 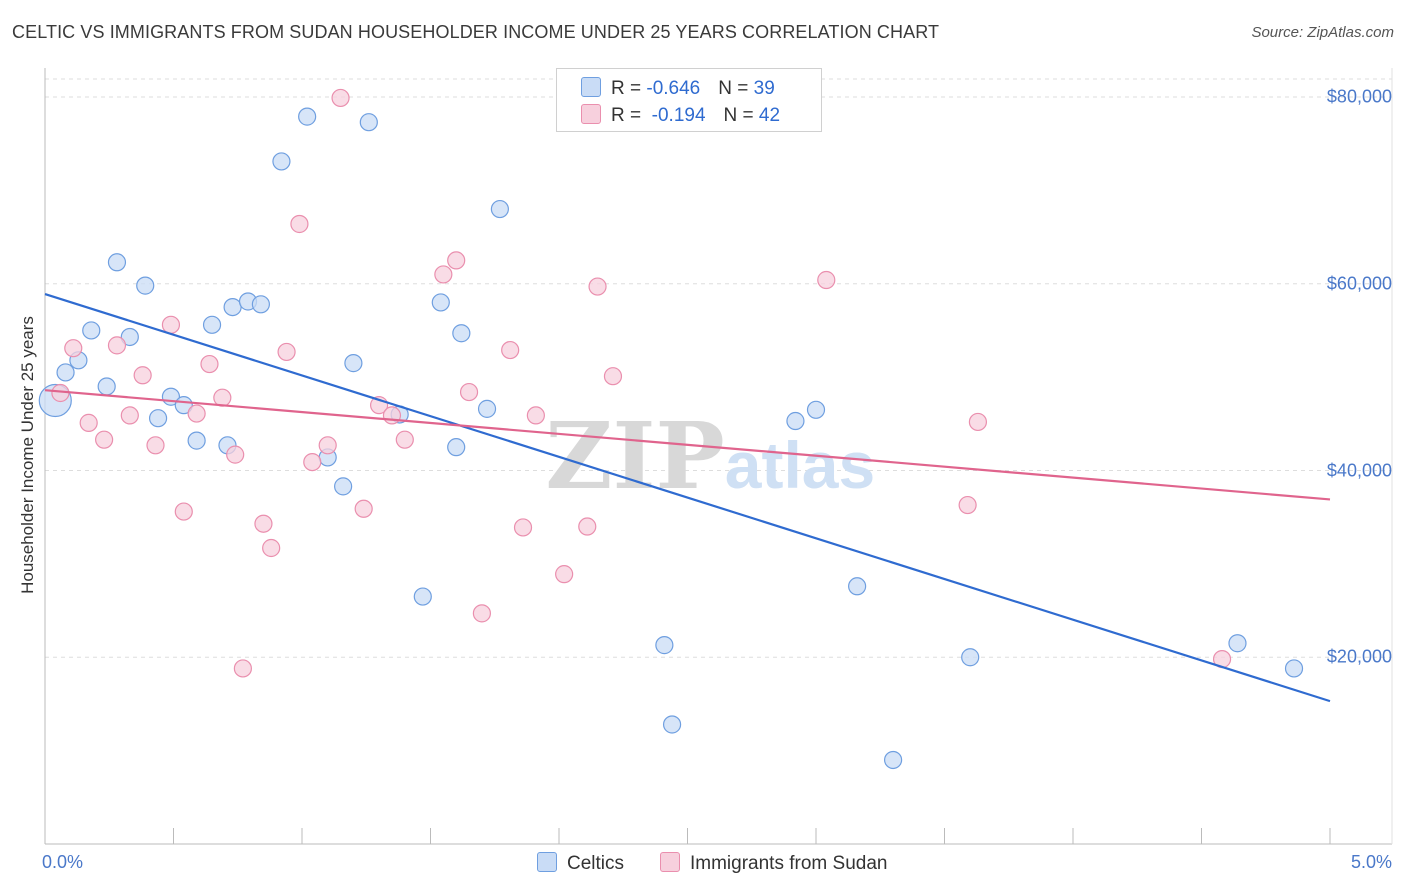 I want to click on sudan-trend-line, so click(x=687, y=445).